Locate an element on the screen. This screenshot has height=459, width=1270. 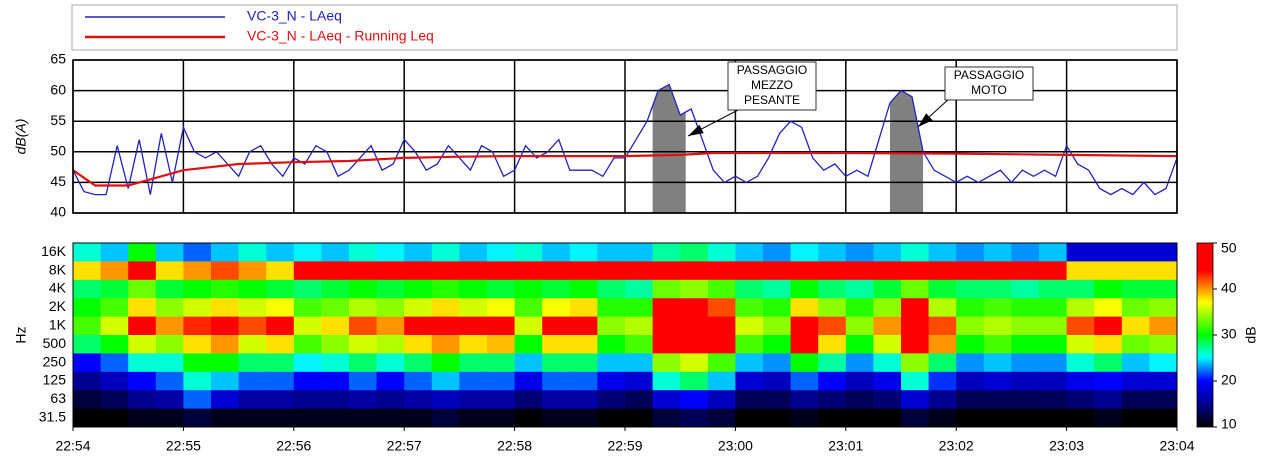
x-tick-label: 23:03 is located at coordinates (1066, 446).